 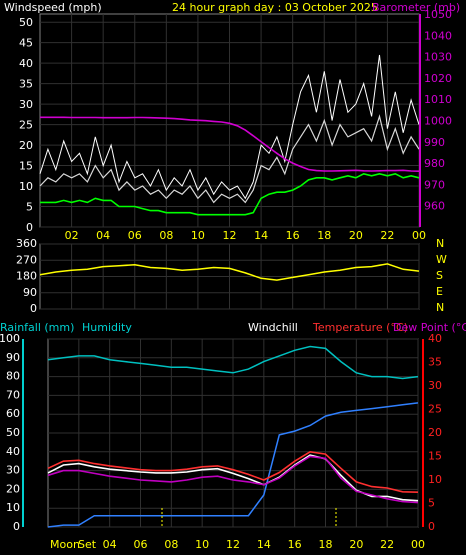 I want to click on barometer-line, so click(x=230, y=144).